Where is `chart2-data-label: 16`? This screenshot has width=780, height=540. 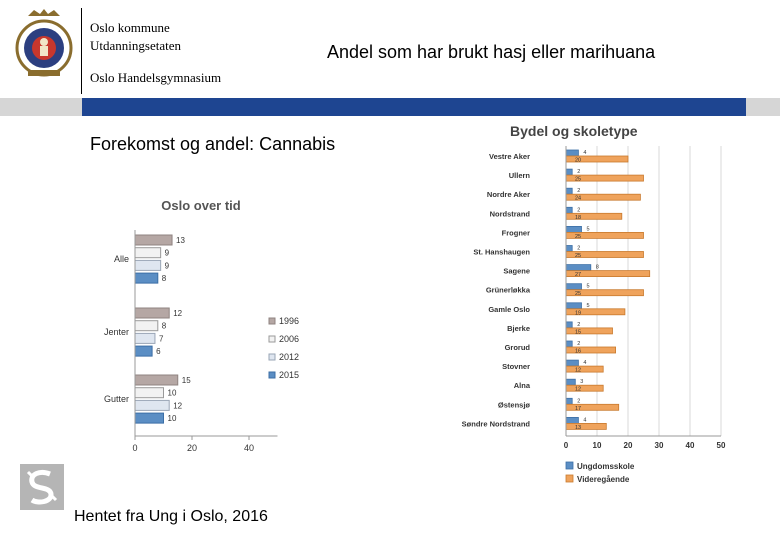 chart2-data-label: 16 is located at coordinates (578, 352).